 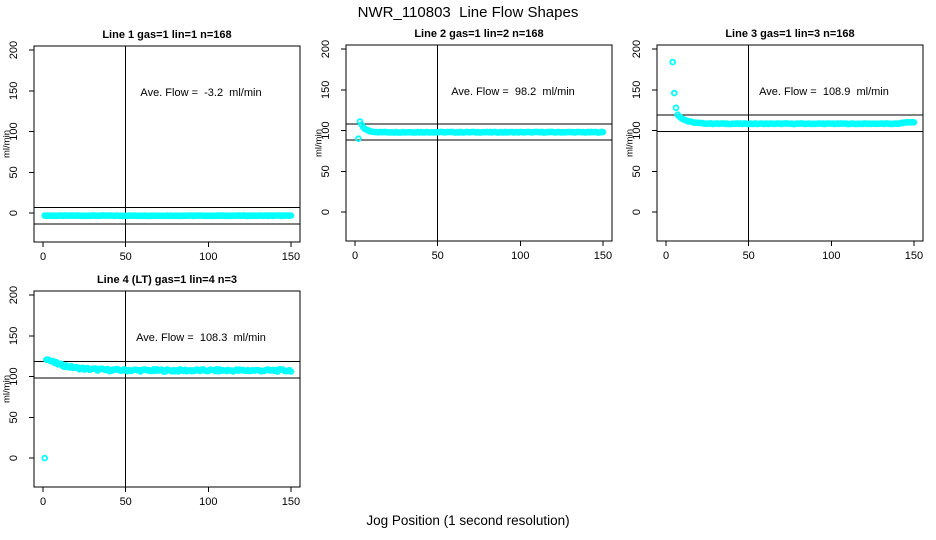 What do you see at coordinates (468, 12) in the screenshot?
I see `page-title: NWR_110803 Line Flow Shapes` at bounding box center [468, 12].